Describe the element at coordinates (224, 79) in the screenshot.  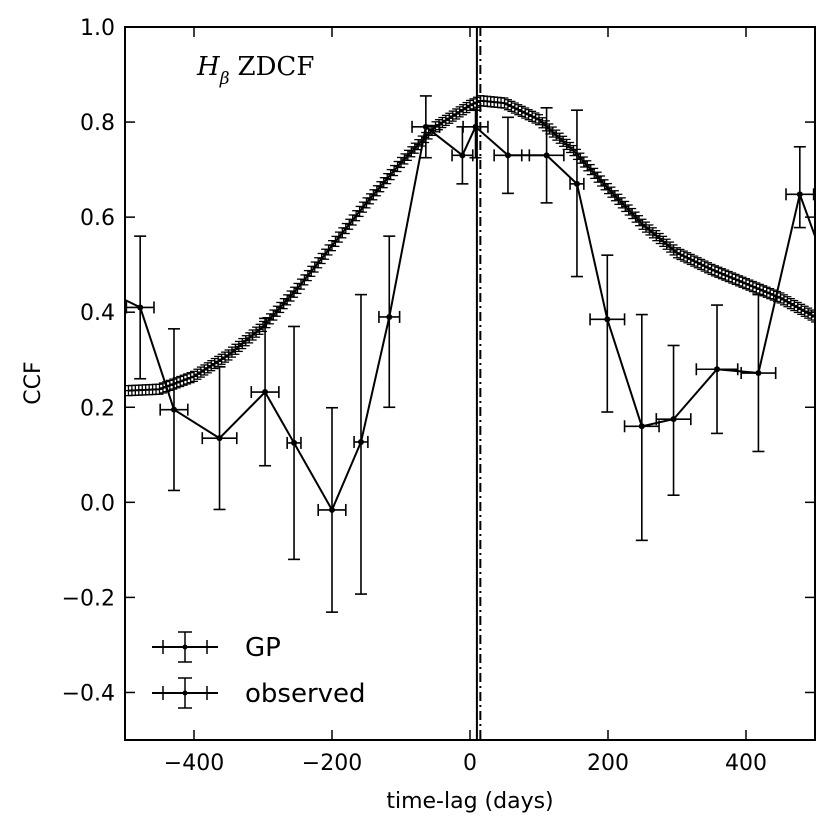
I see `annotation-subscript: β` at that location.